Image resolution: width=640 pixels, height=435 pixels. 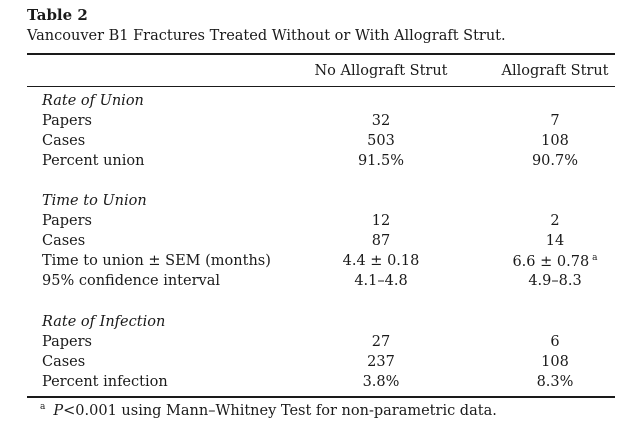 What do you see at coordinates (321, 86) in the screenshot?
I see `header-rule` at bounding box center [321, 86].